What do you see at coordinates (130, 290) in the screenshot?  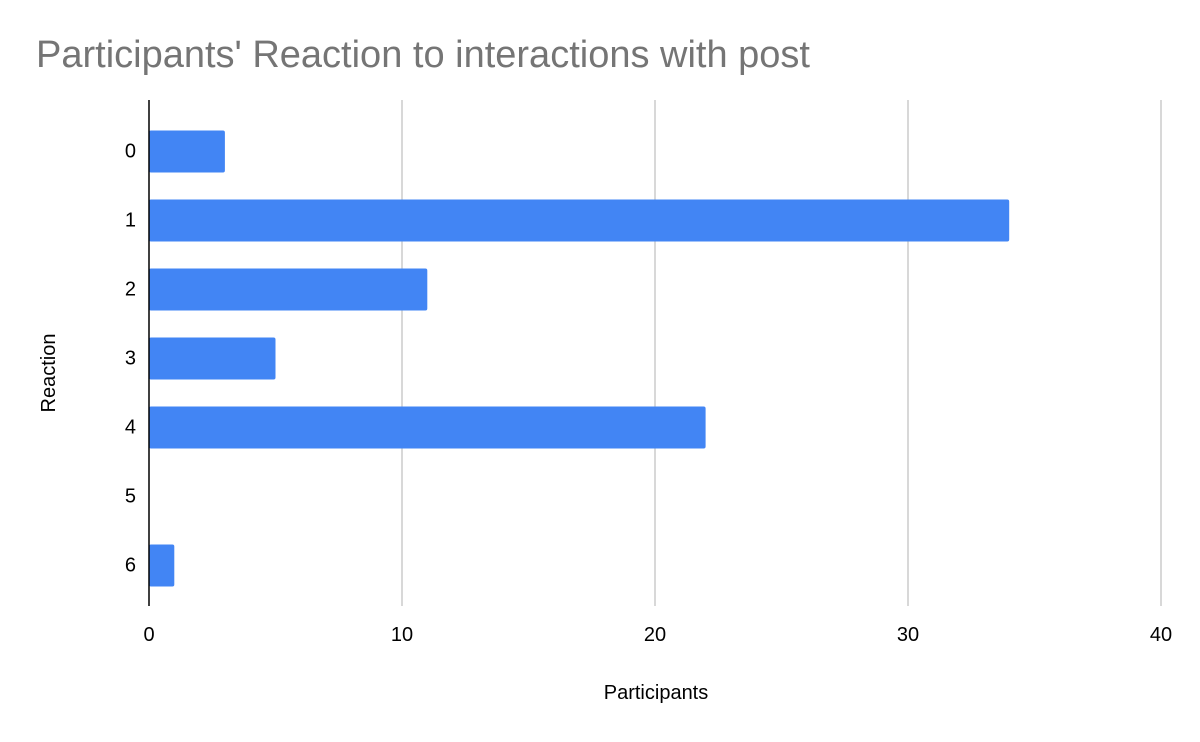 I see `y-tick-label-2: 2` at bounding box center [130, 290].